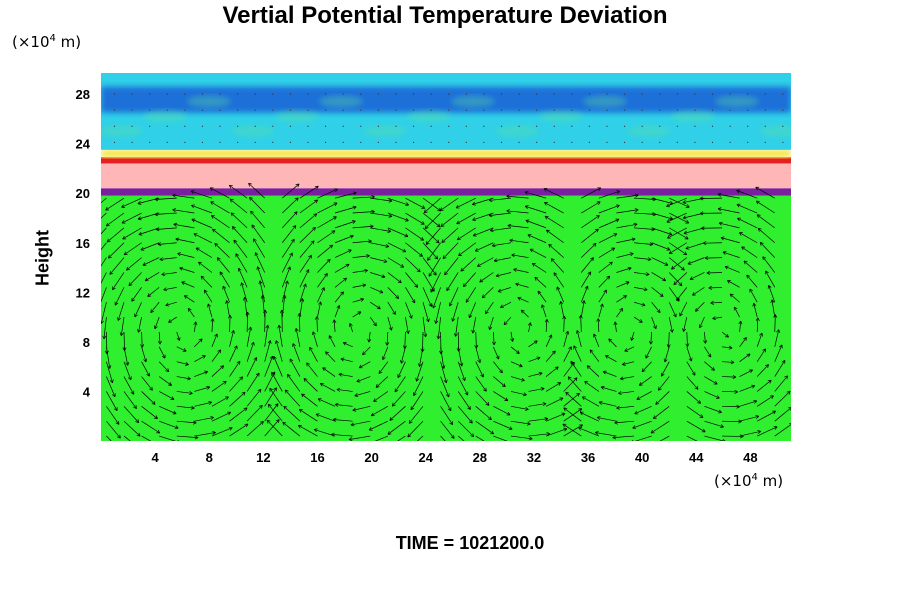 The image size is (900, 600). I want to click on y-unit-prefix: (×10, so click(31, 42).